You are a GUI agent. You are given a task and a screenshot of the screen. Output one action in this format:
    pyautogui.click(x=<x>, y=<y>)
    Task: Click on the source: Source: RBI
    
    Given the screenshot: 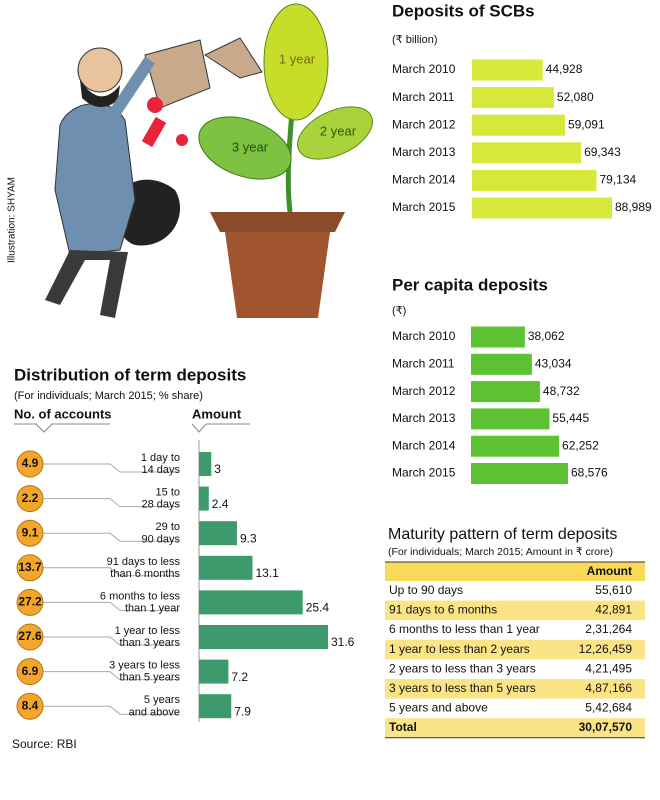 What is the action you would take?
    pyautogui.click(x=44, y=744)
    